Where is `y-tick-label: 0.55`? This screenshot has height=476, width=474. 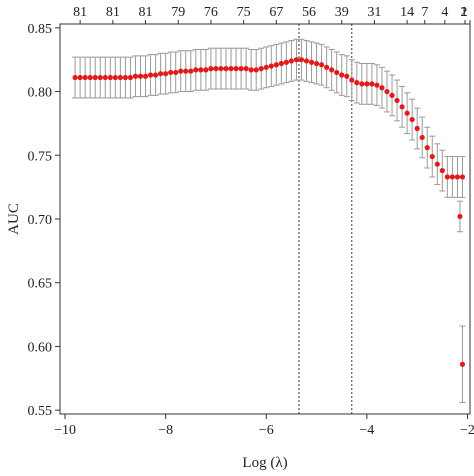 y-tick-label: 0.55 is located at coordinates (40, 411).